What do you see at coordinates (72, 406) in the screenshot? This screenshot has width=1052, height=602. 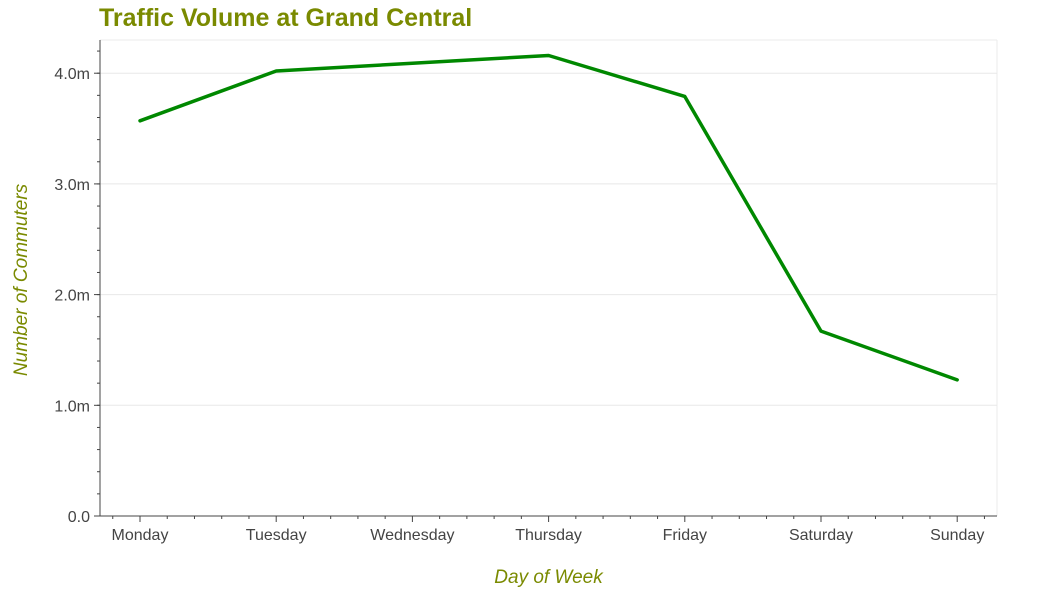 I see `y-tick-label: 1.0m` at bounding box center [72, 406].